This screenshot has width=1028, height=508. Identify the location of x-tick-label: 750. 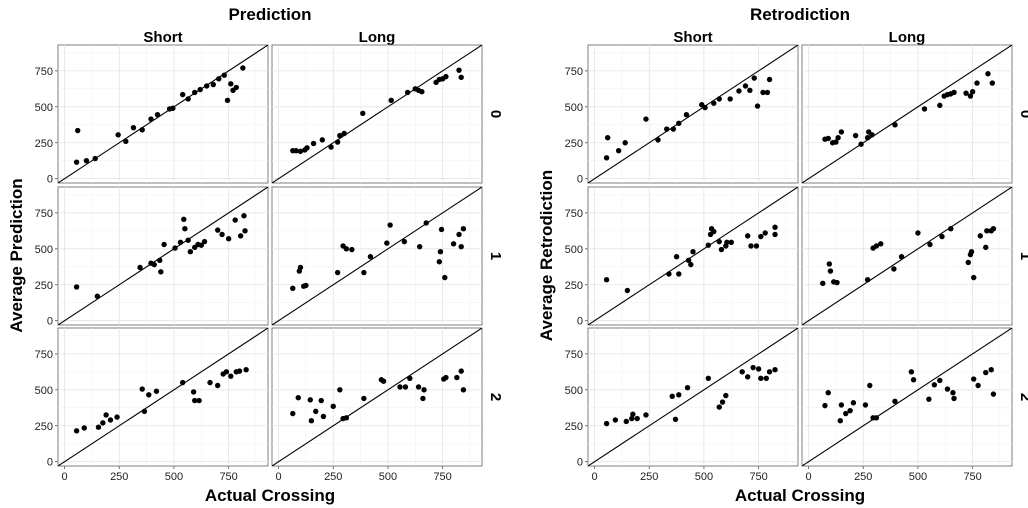
(442, 477).